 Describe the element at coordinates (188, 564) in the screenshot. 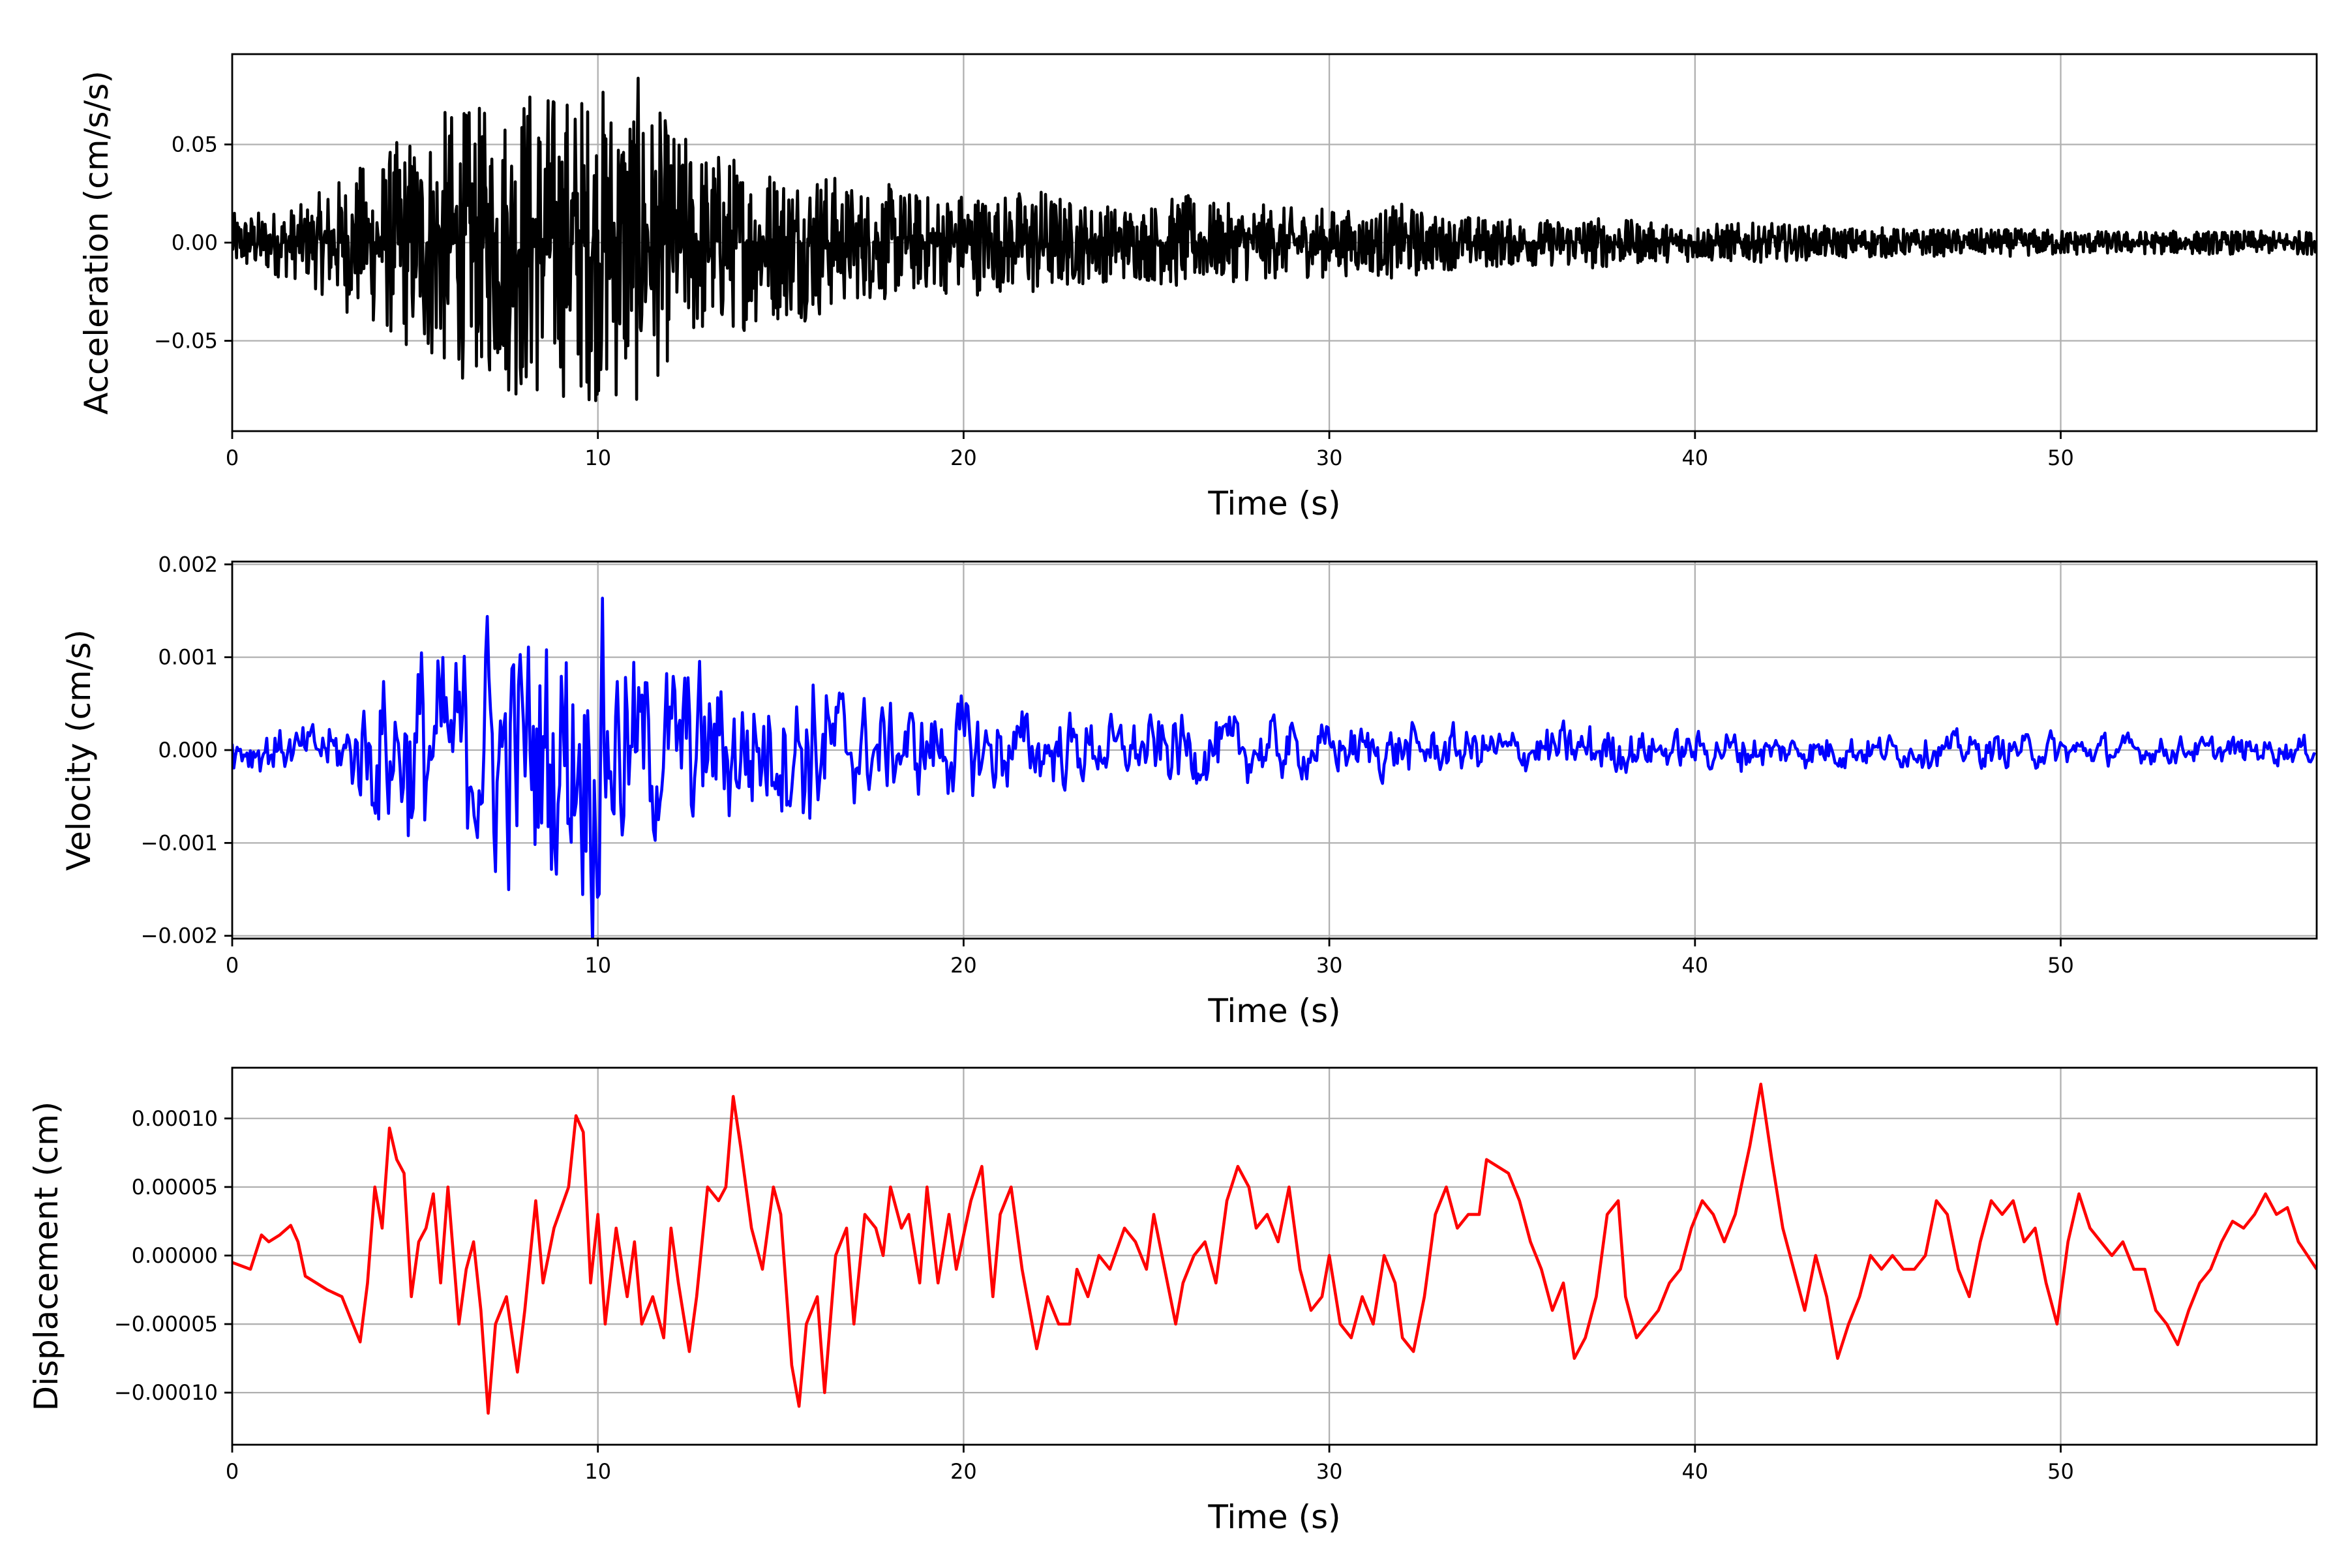

I see `y-tick-label: 0.002` at that location.